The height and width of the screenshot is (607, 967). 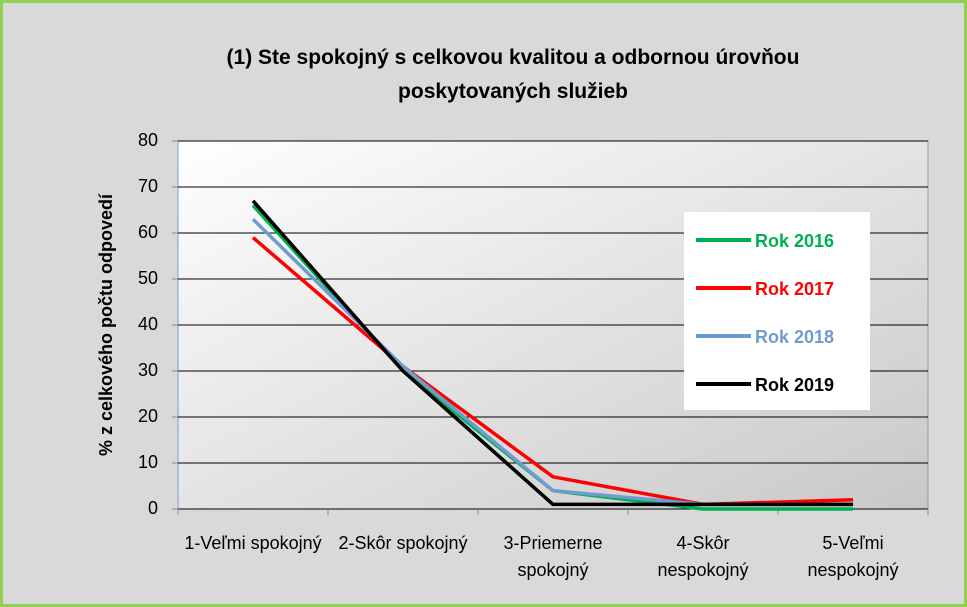 I want to click on x-tick-label: 2-Skôr spokojný, so click(x=403, y=543).